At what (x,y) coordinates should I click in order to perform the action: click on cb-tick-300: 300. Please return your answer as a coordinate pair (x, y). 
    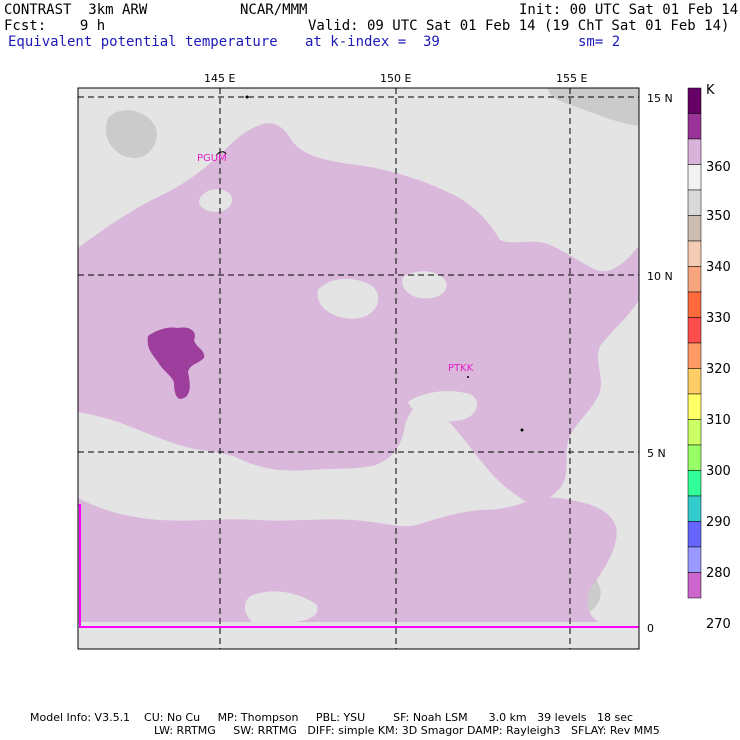
    Looking at the image, I should click on (718, 471).